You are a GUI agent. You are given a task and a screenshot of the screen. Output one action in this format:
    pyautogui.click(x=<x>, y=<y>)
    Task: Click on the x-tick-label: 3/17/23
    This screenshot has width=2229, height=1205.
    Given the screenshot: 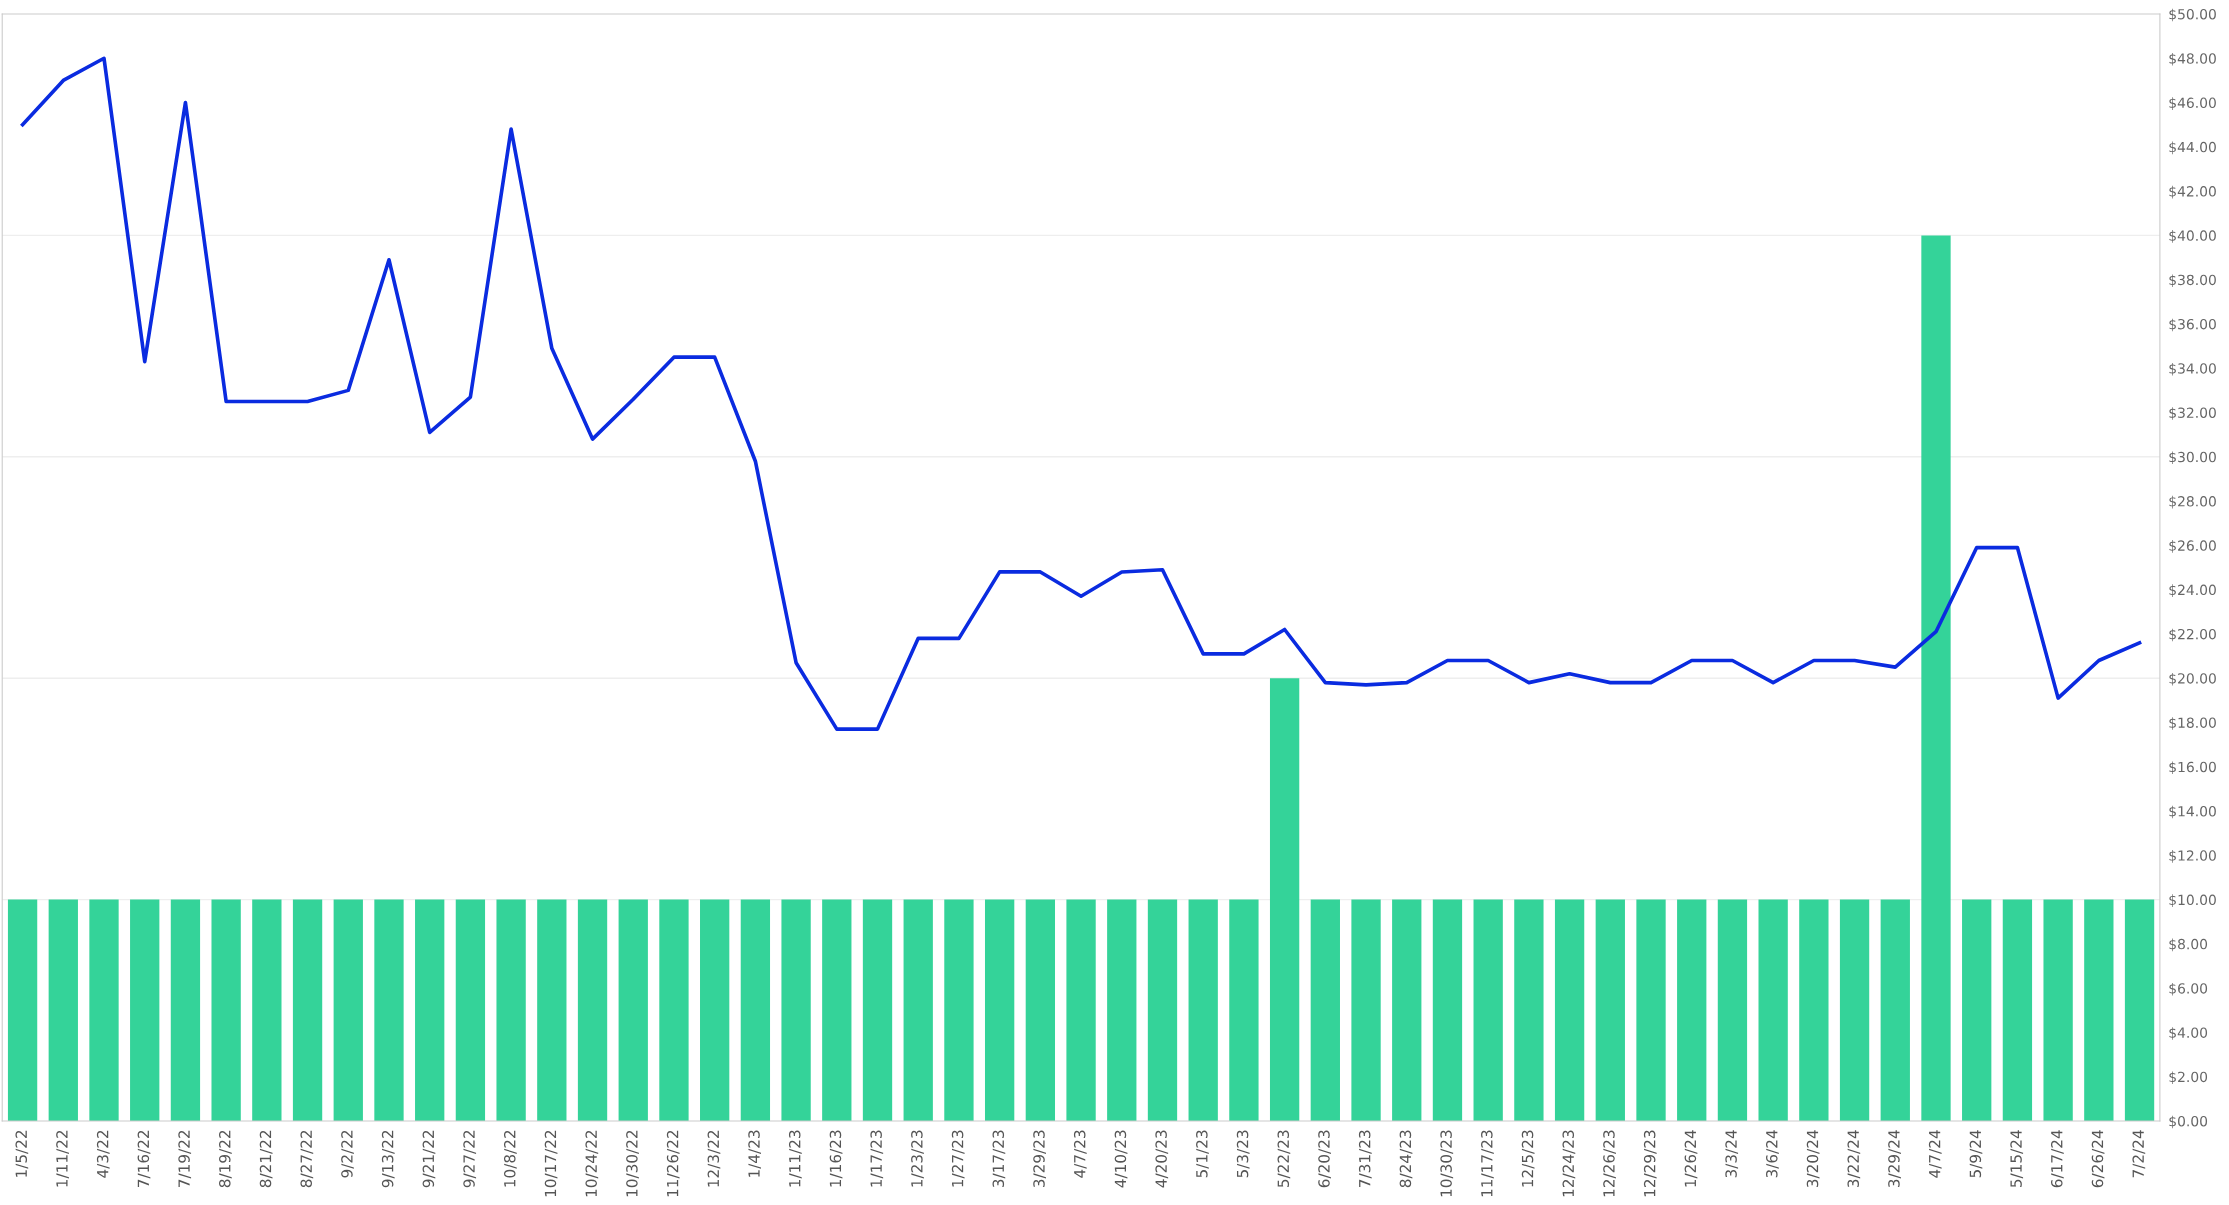 What is the action you would take?
    pyautogui.click(x=999, y=1159)
    